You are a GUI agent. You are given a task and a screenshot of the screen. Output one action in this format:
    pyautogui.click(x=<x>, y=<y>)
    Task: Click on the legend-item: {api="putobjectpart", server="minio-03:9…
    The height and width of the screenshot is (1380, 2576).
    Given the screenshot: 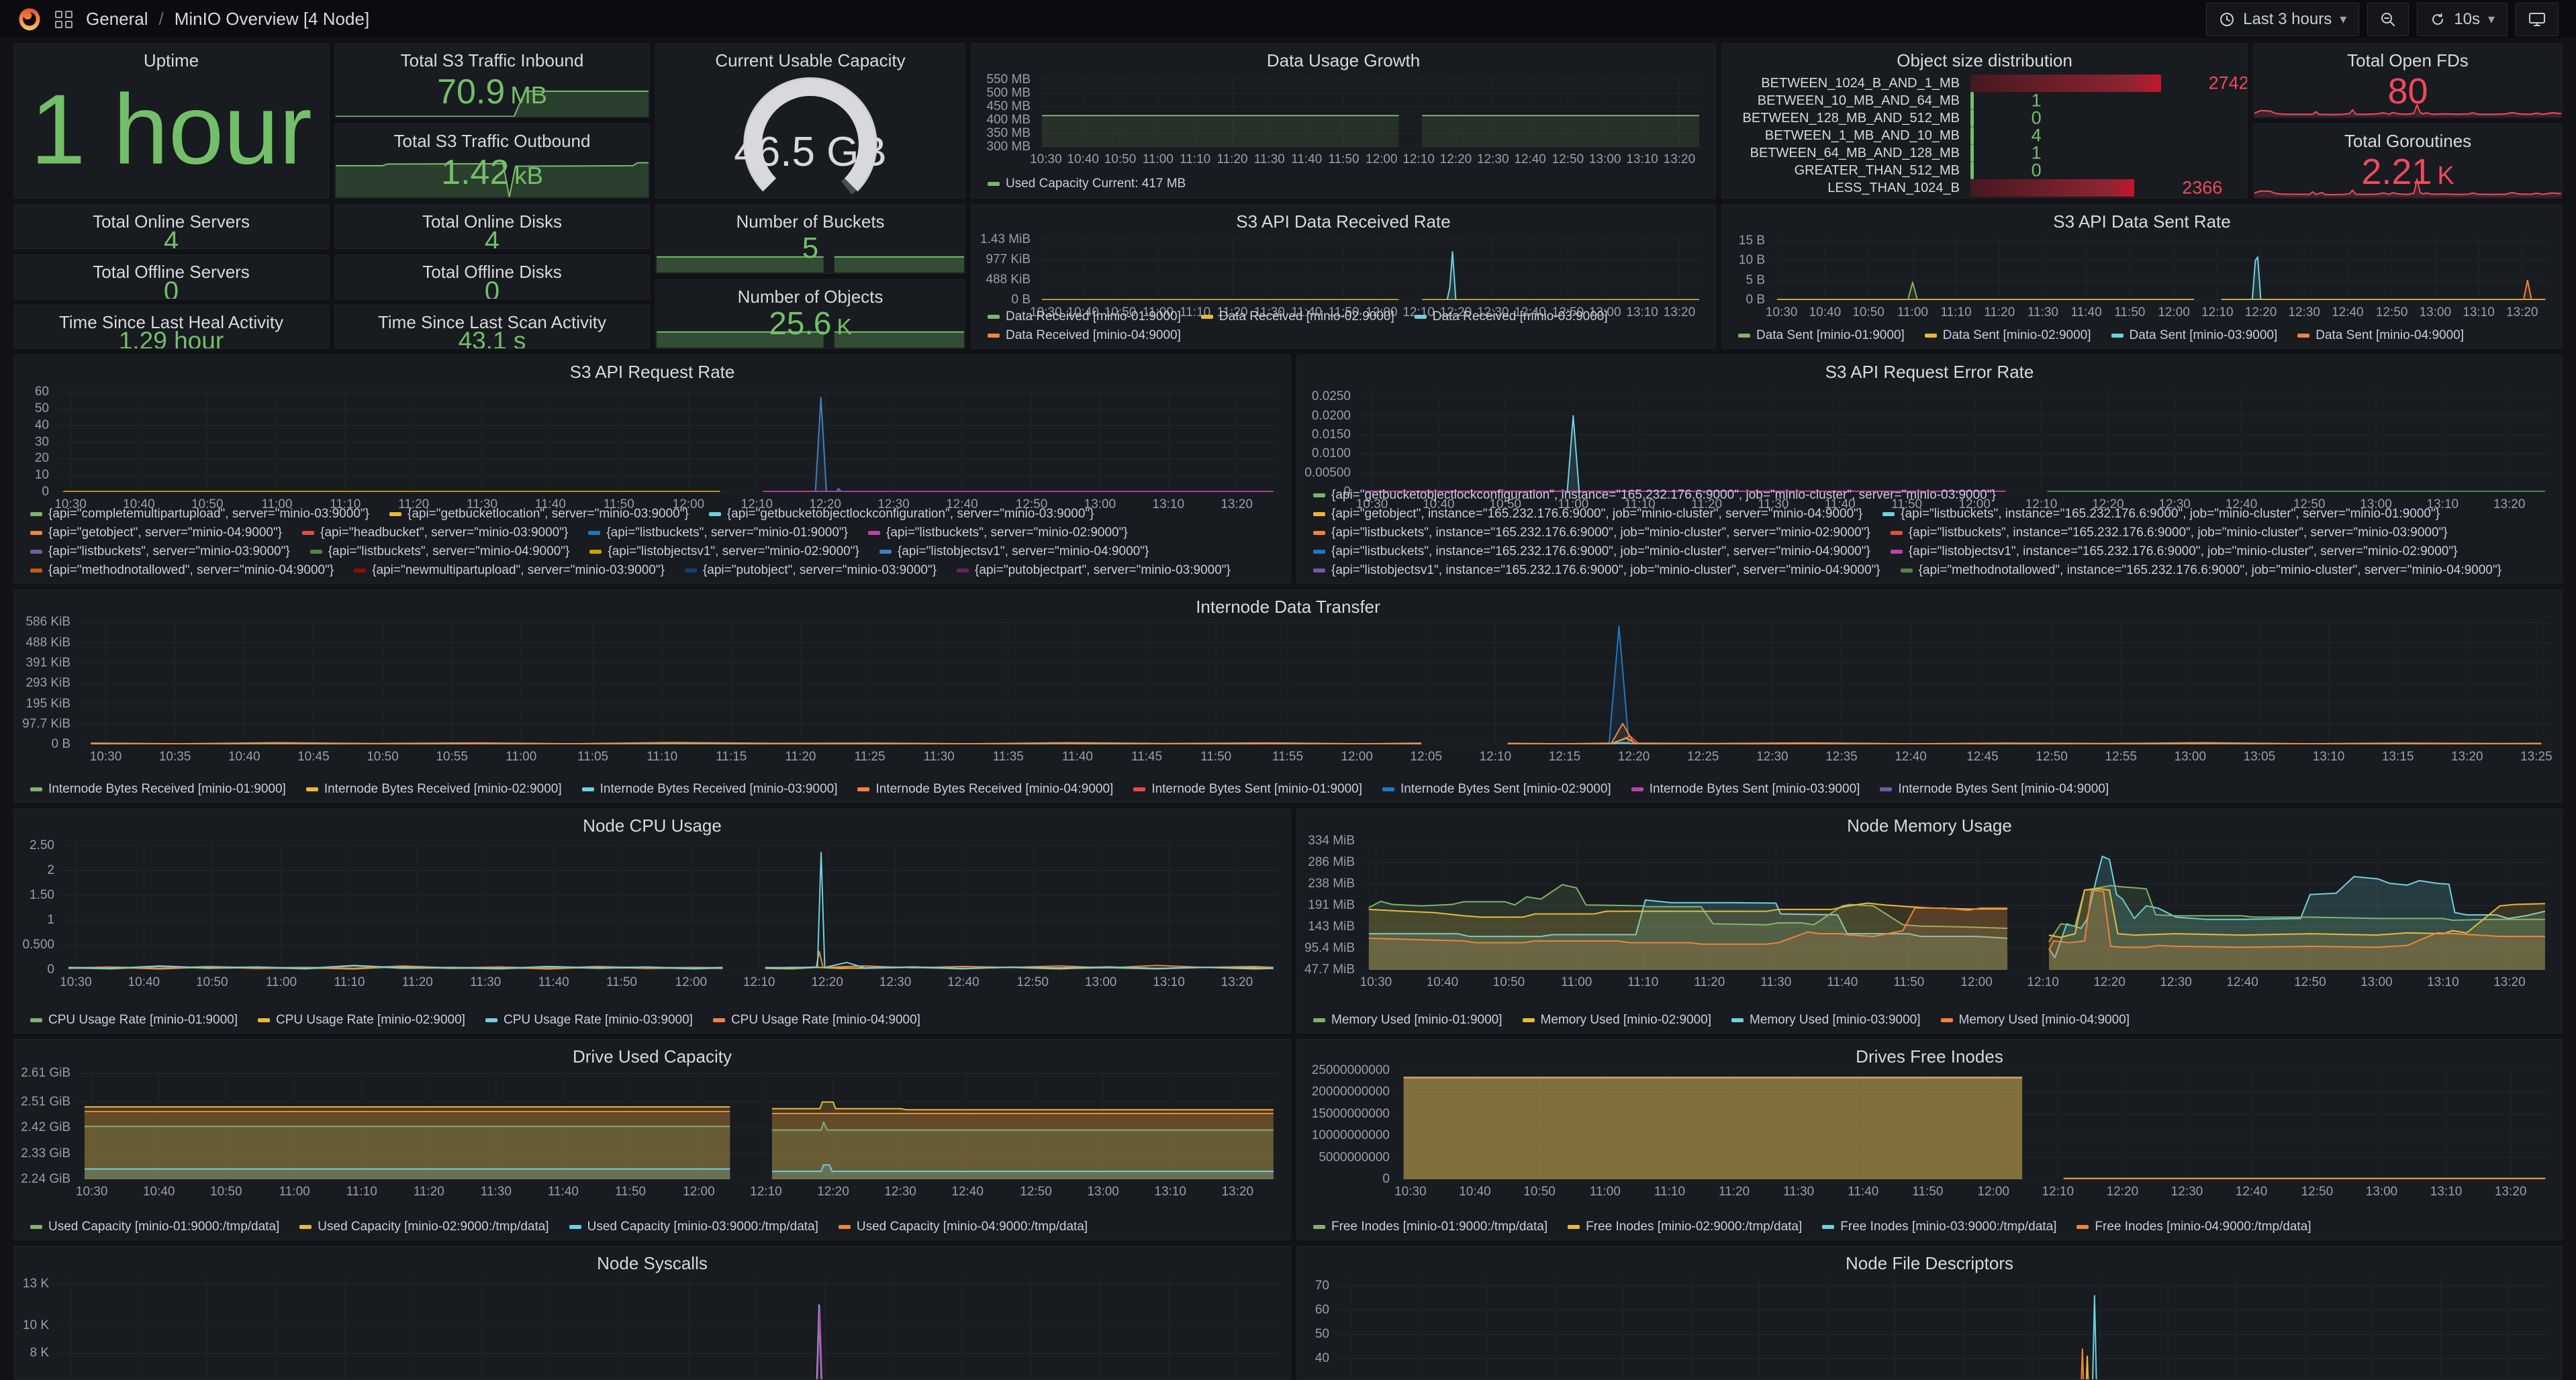 What is the action you would take?
    pyautogui.click(x=1094, y=570)
    